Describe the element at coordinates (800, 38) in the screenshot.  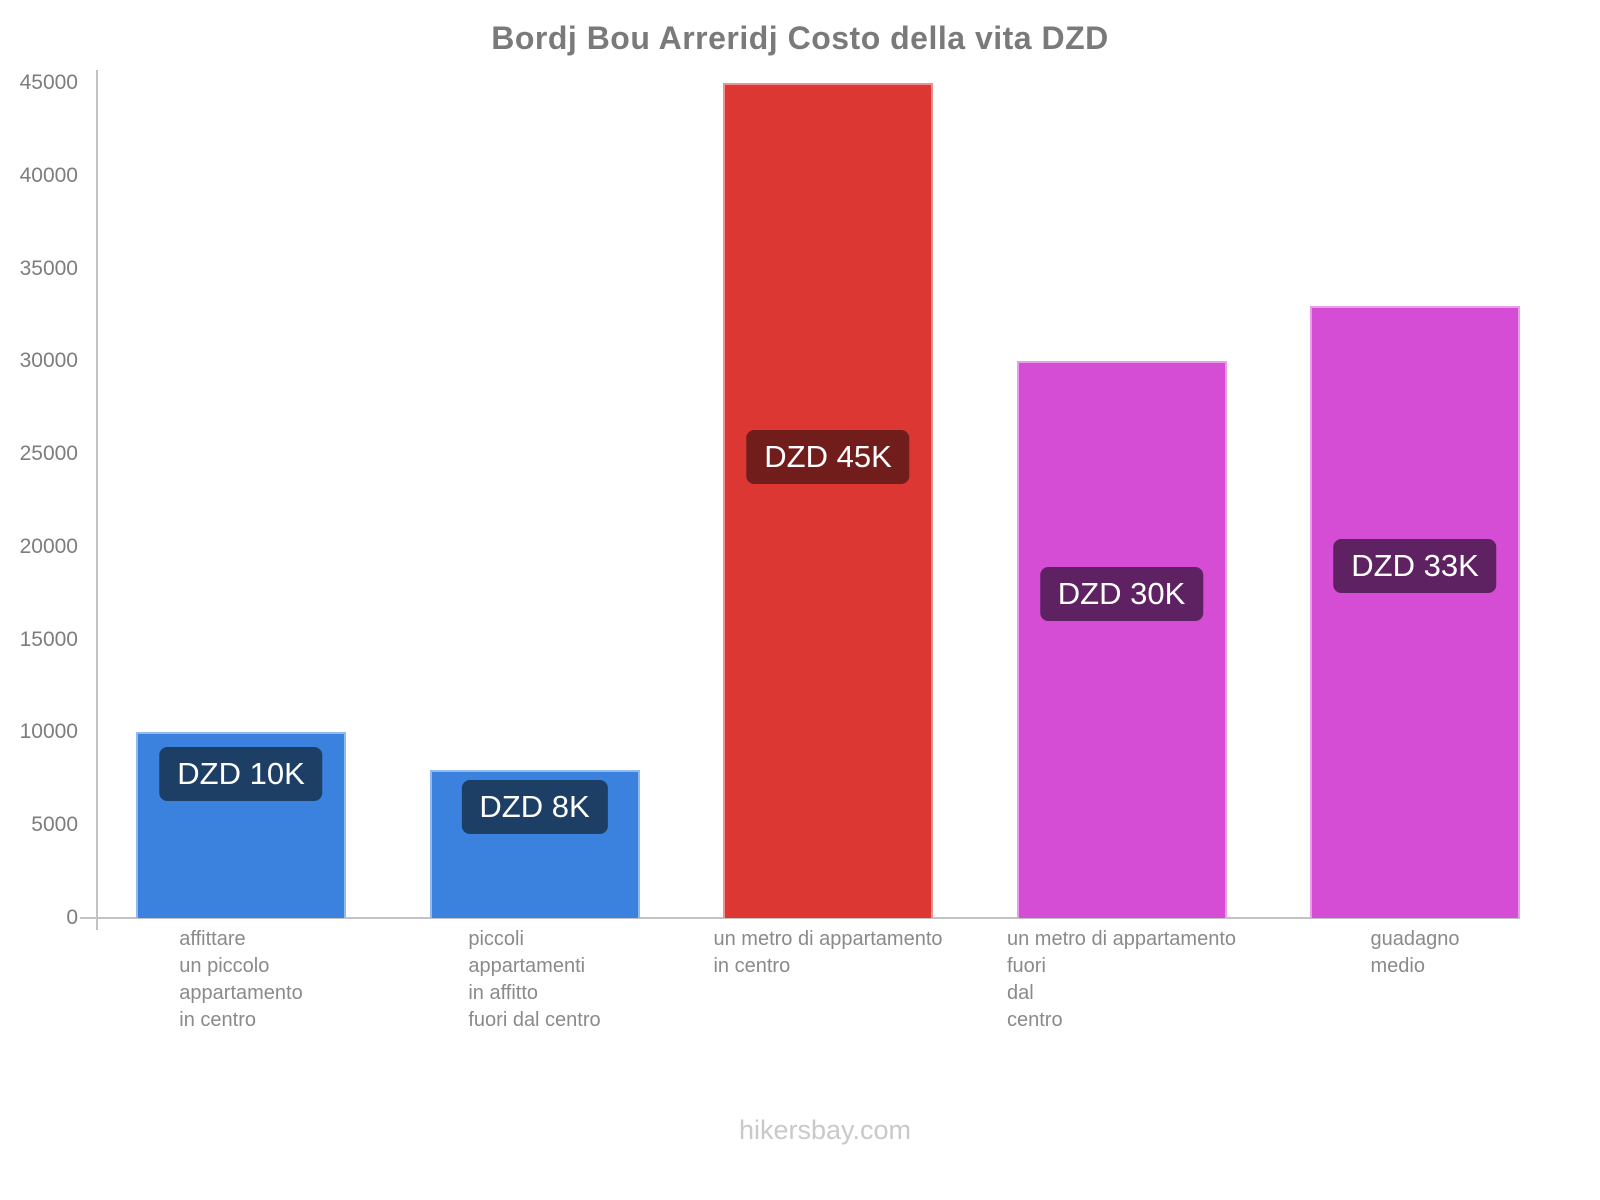
I see `chart-title: Bordj Bou Arreridj Costo della vita DZD` at that location.